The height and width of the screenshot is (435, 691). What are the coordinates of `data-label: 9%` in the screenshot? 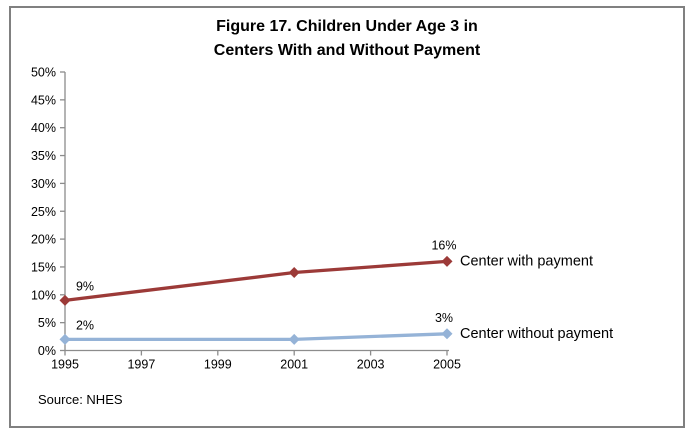 It's located at (85, 286).